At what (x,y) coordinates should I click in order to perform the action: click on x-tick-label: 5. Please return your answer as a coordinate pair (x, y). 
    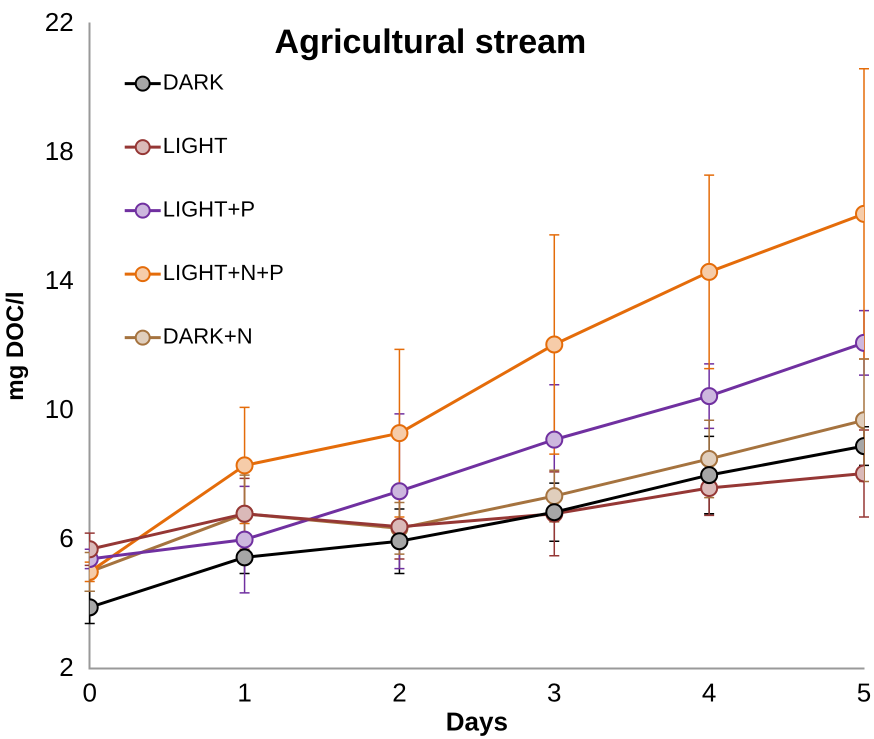
    Looking at the image, I should click on (864, 692).